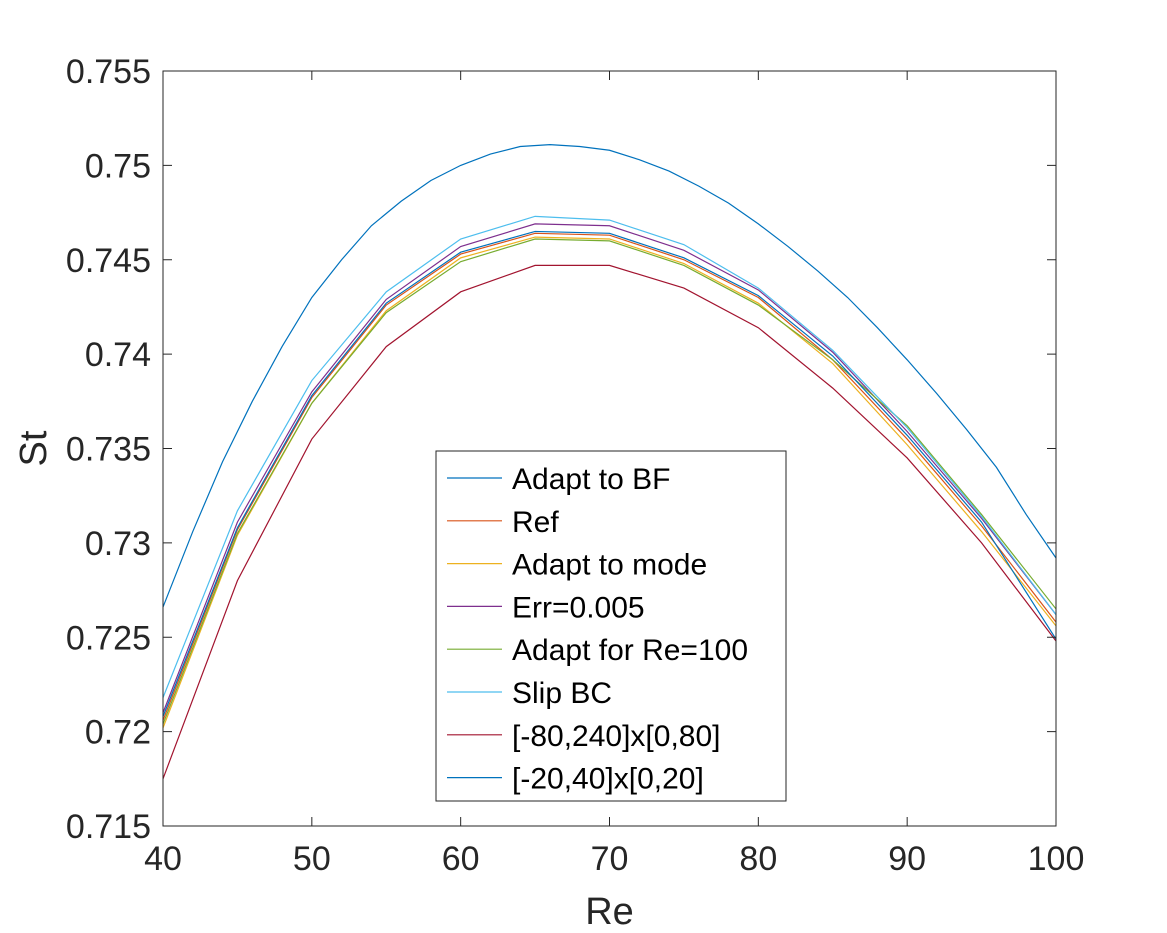 The width and height of the screenshot is (1167, 933). Describe the element at coordinates (758, 859) in the screenshot. I see `x-tick-label: 80` at that location.